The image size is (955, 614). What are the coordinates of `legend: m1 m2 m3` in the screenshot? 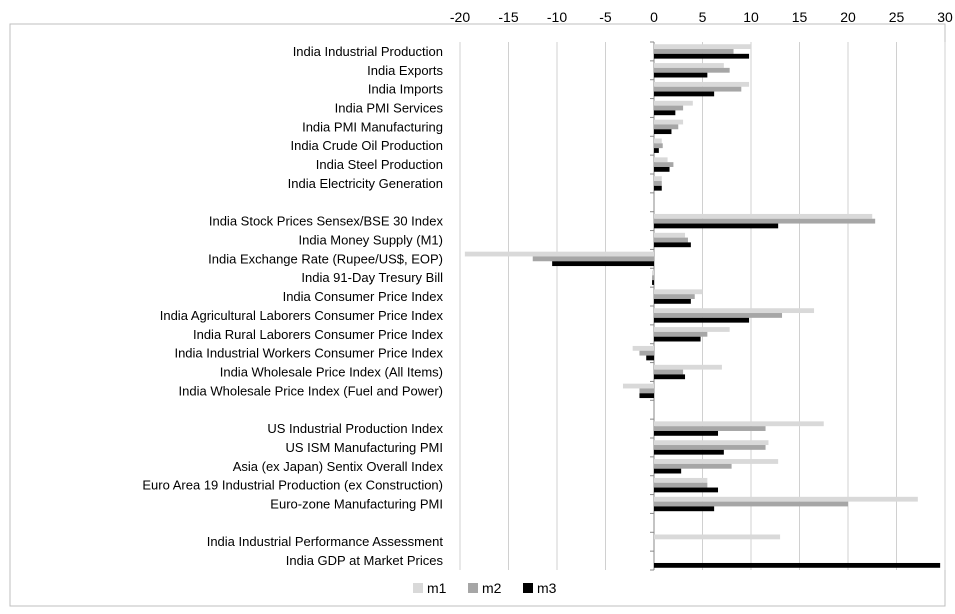 It's located at (485, 588).